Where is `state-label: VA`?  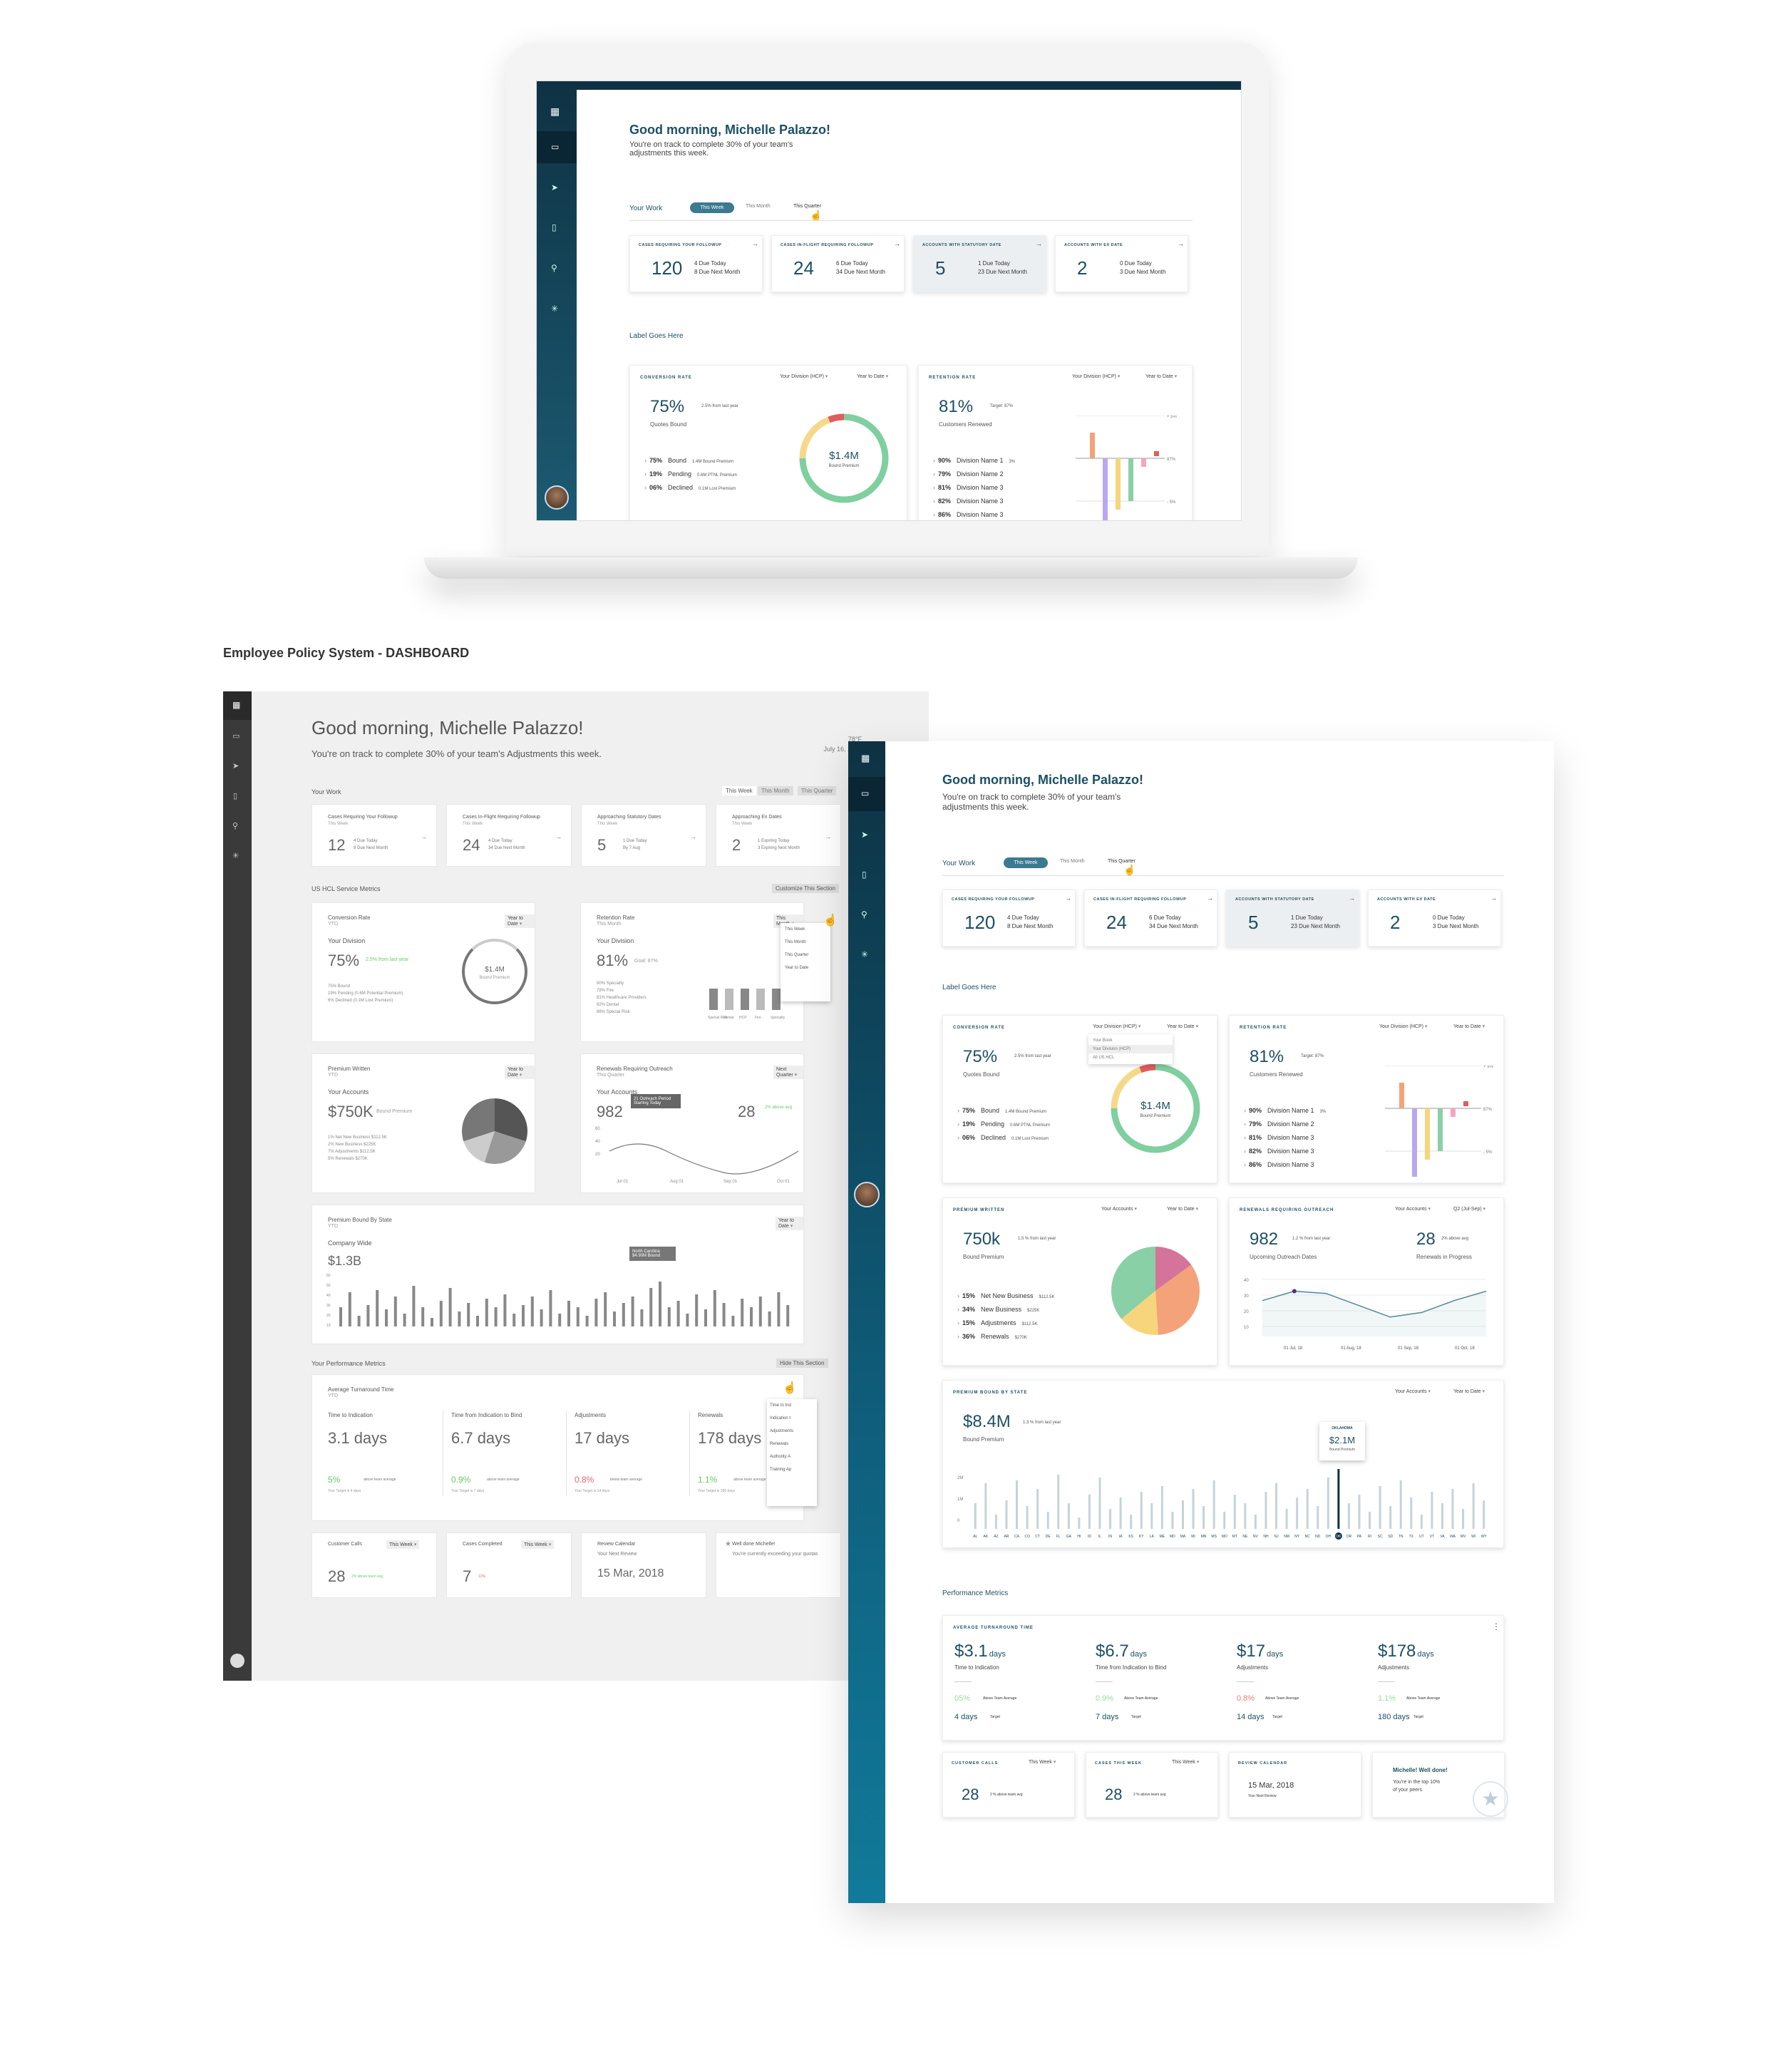 state-label: VA is located at coordinates (1442, 1537).